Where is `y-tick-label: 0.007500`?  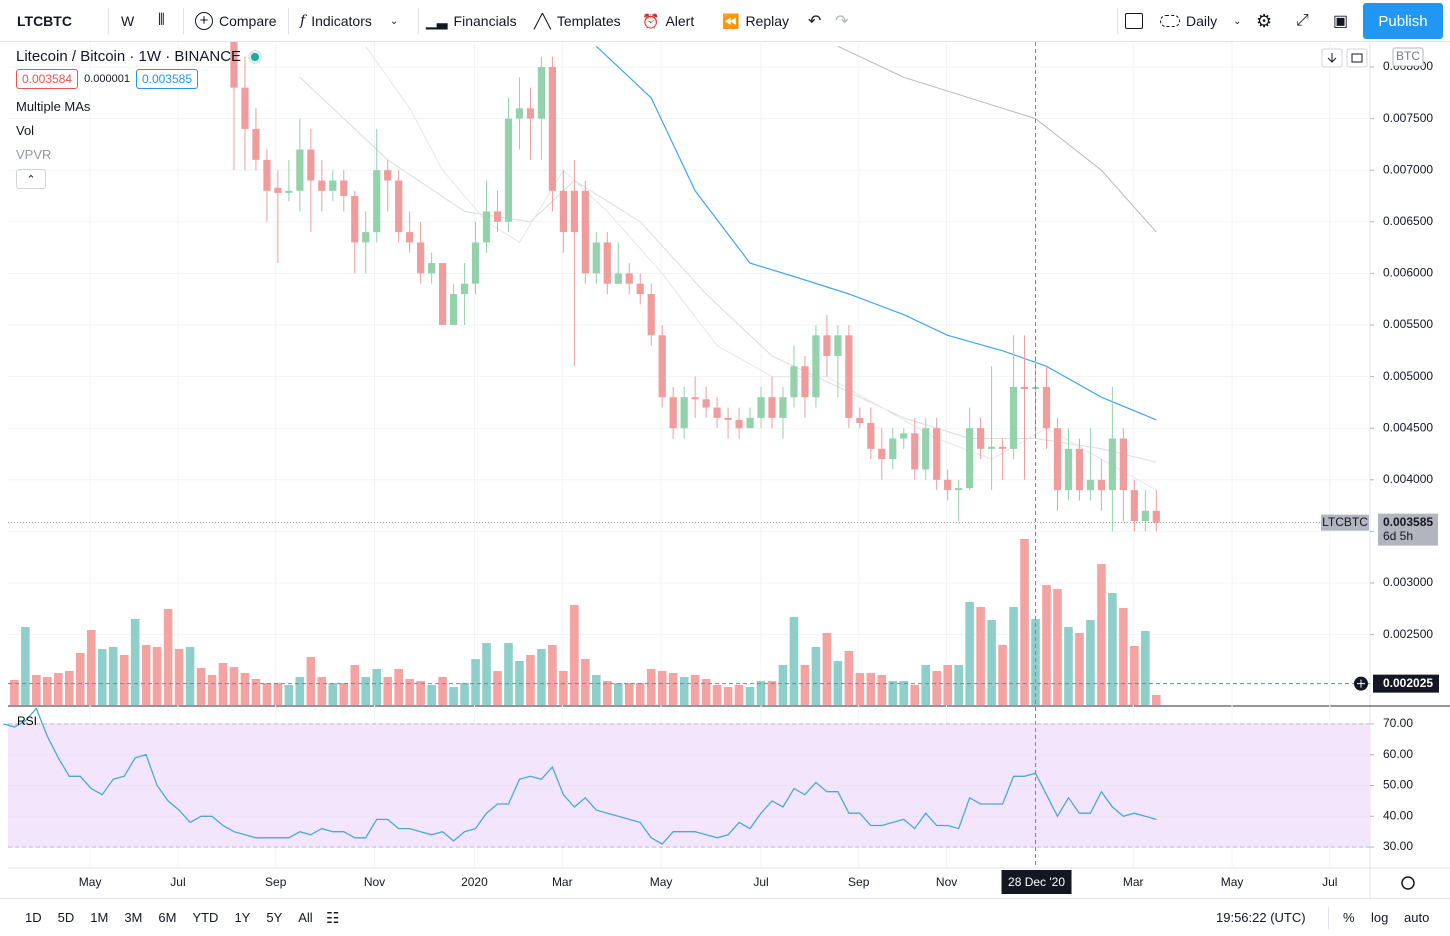
y-tick-label: 0.007500 is located at coordinates (1408, 118).